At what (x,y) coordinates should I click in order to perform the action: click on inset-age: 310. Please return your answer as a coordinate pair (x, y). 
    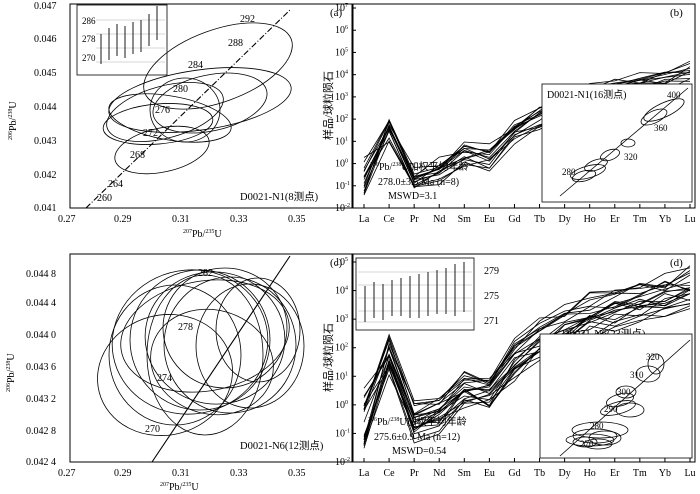
    Looking at the image, I should click on (637, 375).